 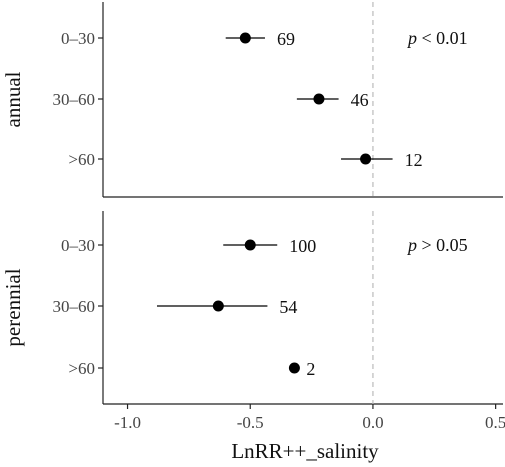 I want to click on sample-size-label: 69, so click(x=286, y=39).